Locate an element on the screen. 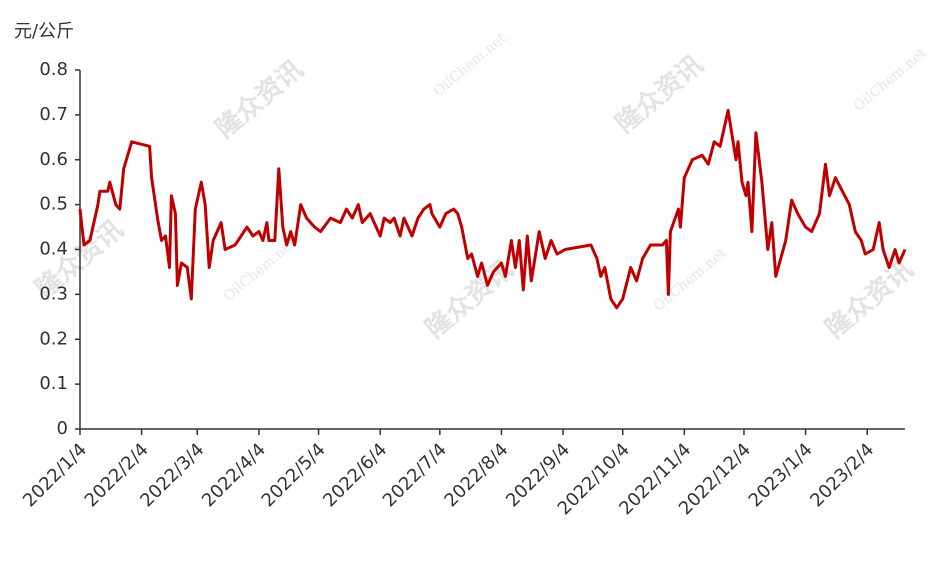 This screenshot has width=940, height=563. x-tick-label: 2022/1/4 is located at coordinates (55, 475).